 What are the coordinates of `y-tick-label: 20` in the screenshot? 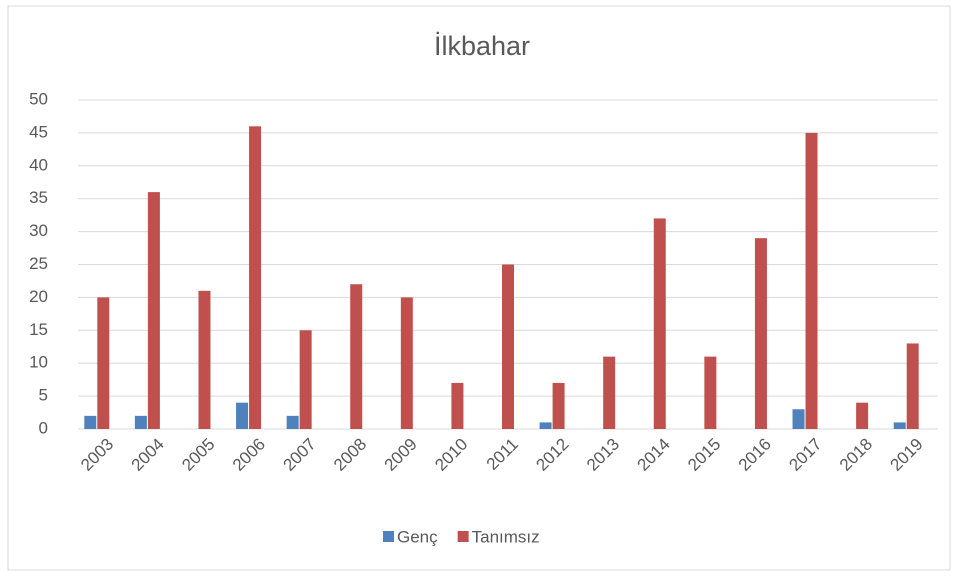 It's located at (38, 296).